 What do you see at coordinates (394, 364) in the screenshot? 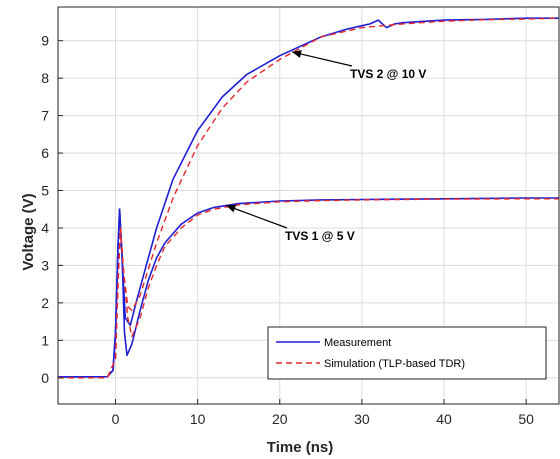
I see `legend-label: Simulation (TLP-based TDR)` at bounding box center [394, 364].